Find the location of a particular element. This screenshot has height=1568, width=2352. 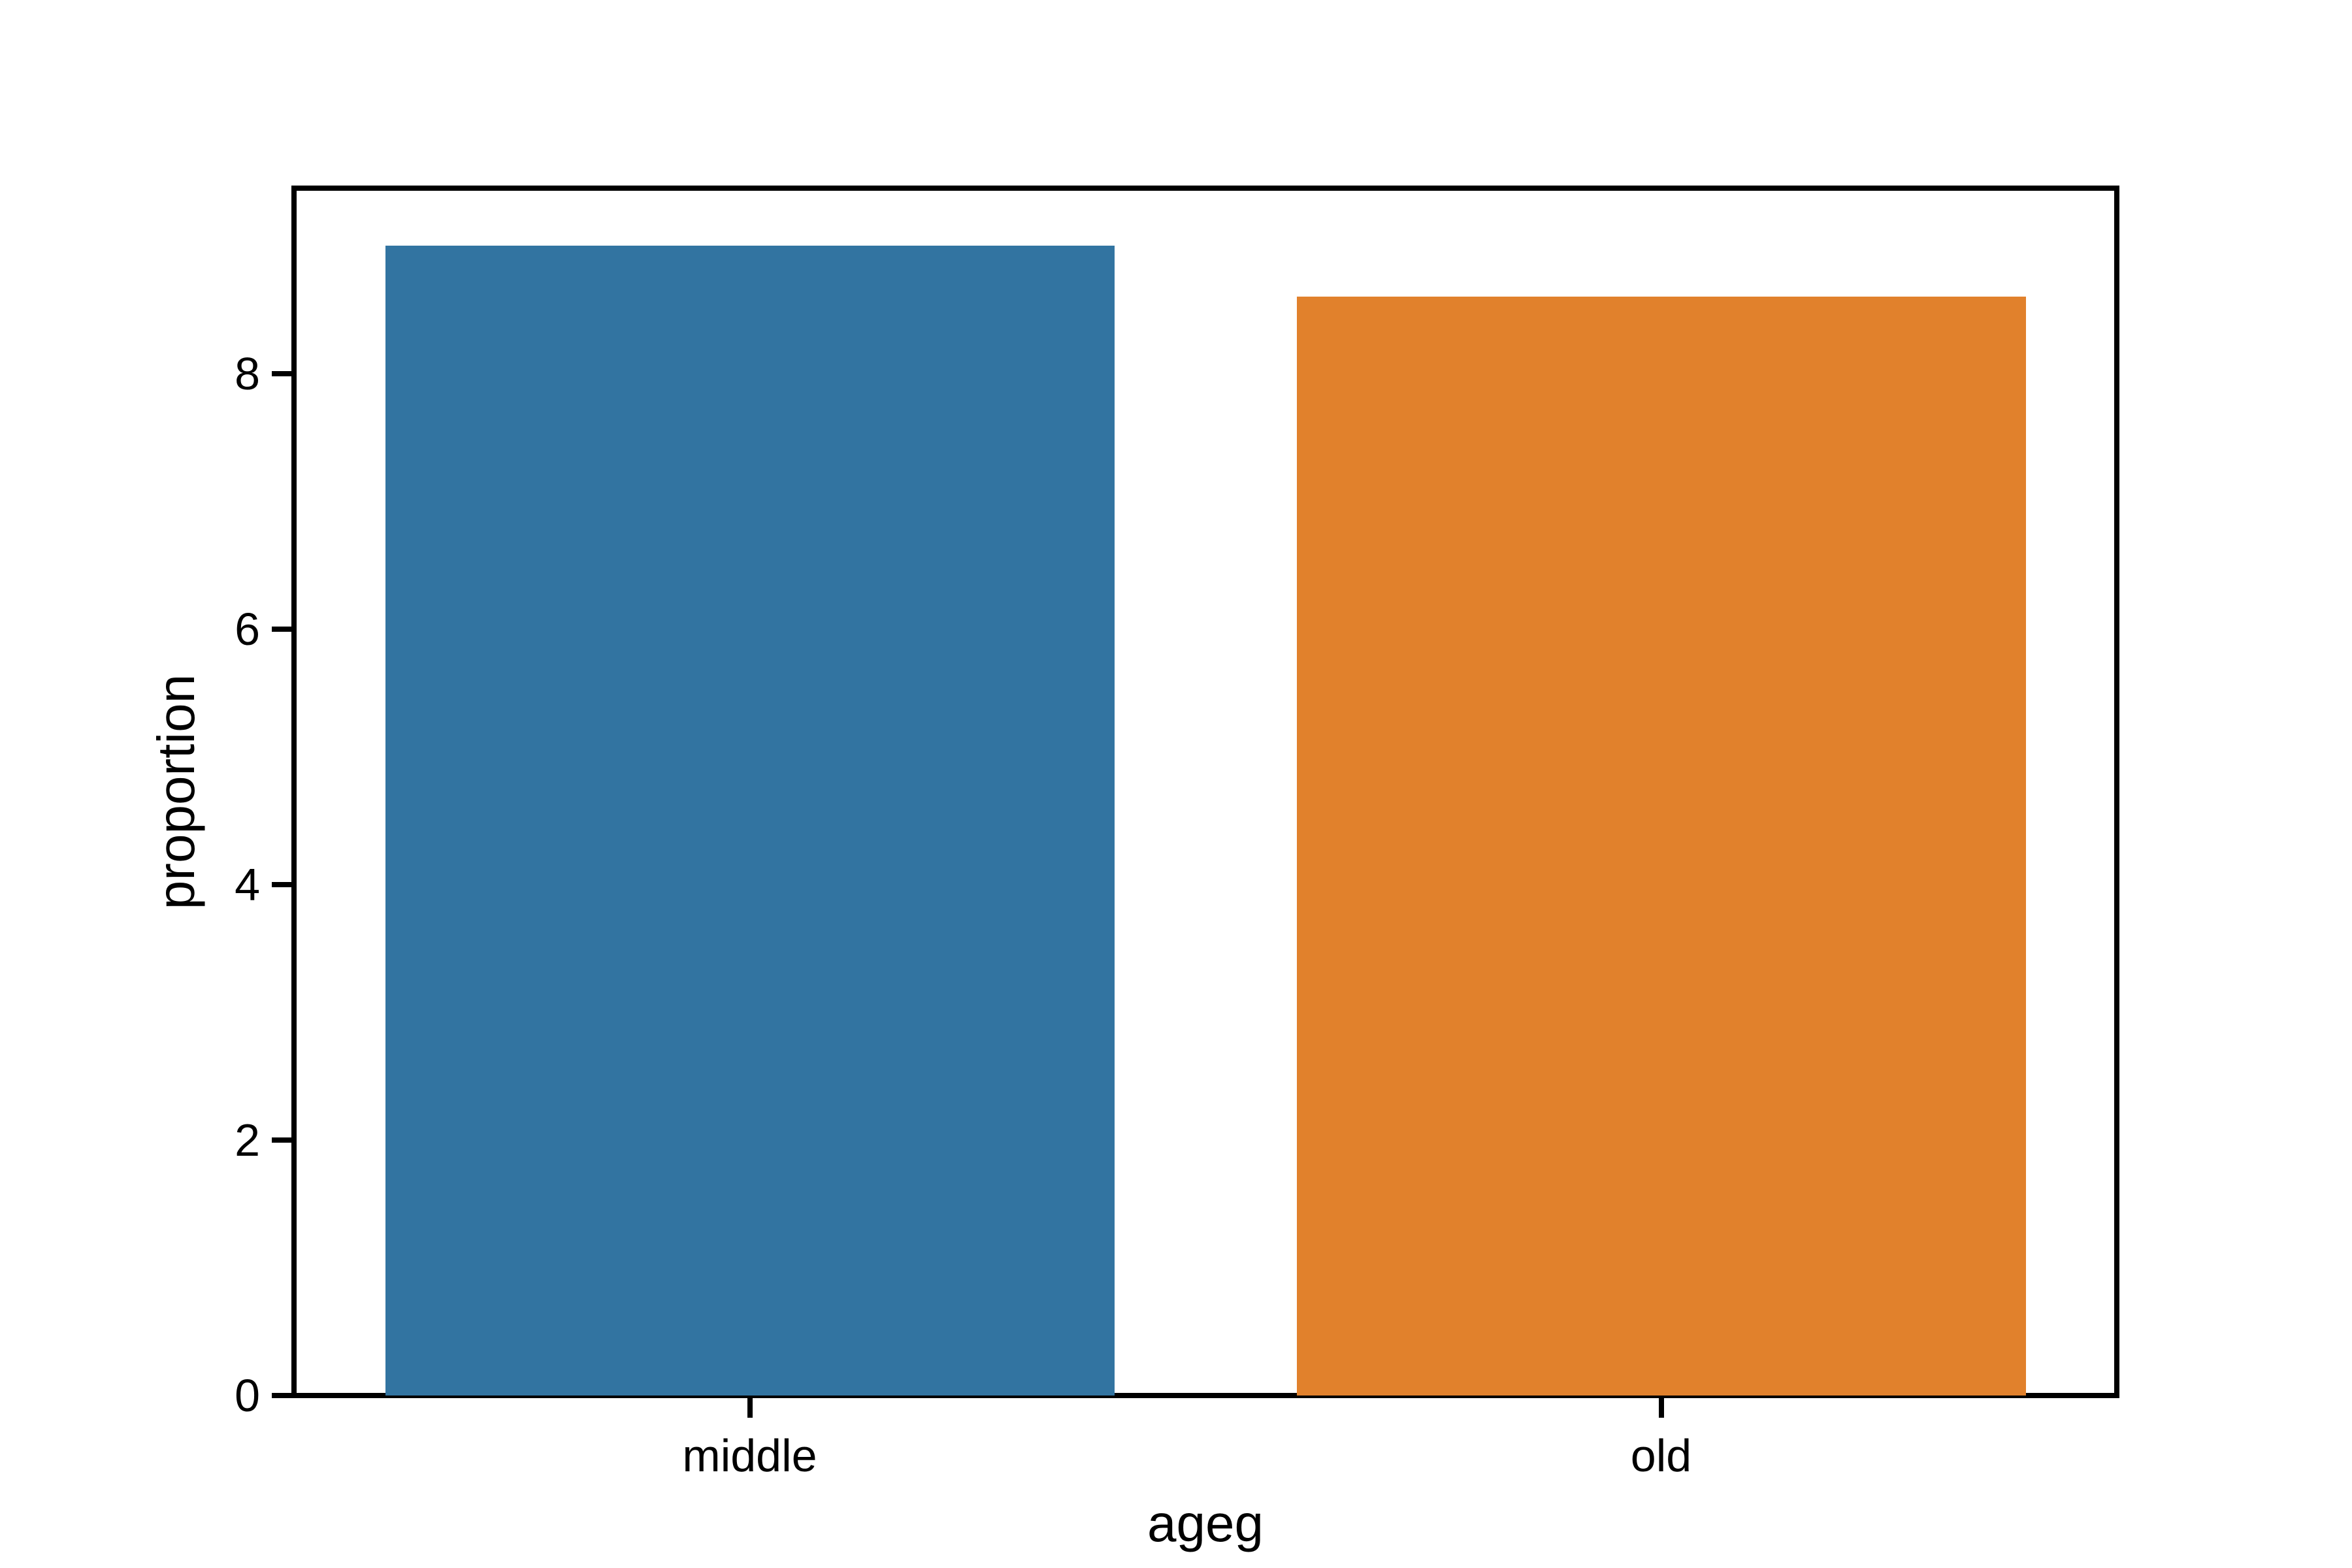

x-axis-label: ageg is located at coordinates (1205, 1523).